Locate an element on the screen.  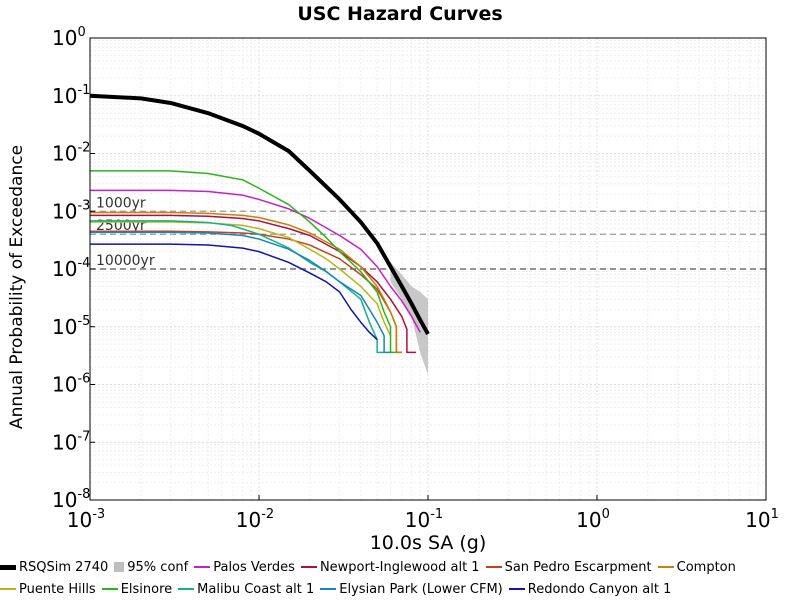
legend-item: San Pedro Escarpment is located at coordinates (568, 567).